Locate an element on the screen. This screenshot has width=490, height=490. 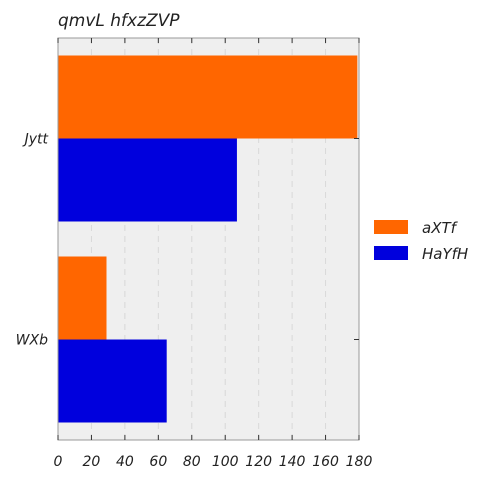
x-tick-label: 80 is located at coordinates (192, 462).